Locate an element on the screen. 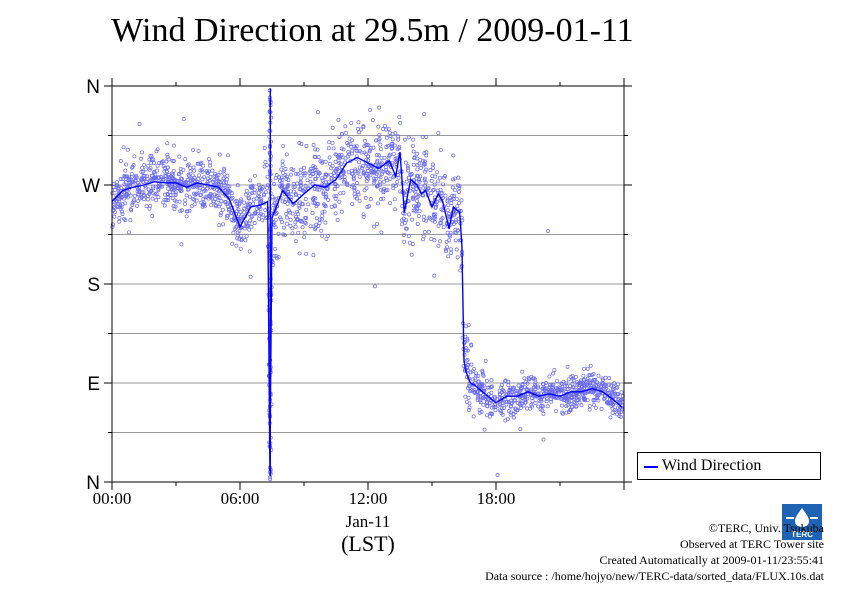 The height and width of the screenshot is (595, 842). y-tick-label: E is located at coordinates (93, 384).